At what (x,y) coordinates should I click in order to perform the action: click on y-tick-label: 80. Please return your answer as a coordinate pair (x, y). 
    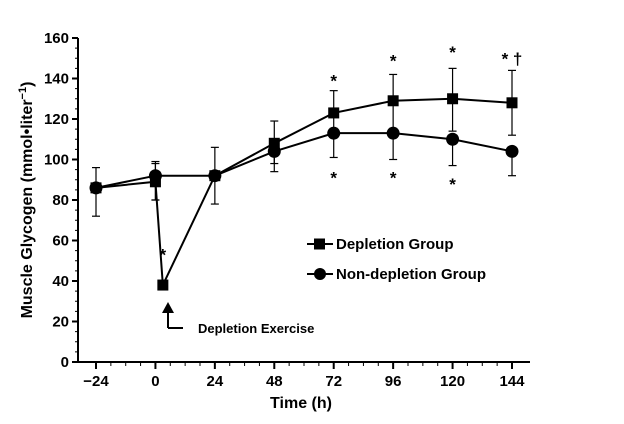
    Looking at the image, I should click on (60, 200).